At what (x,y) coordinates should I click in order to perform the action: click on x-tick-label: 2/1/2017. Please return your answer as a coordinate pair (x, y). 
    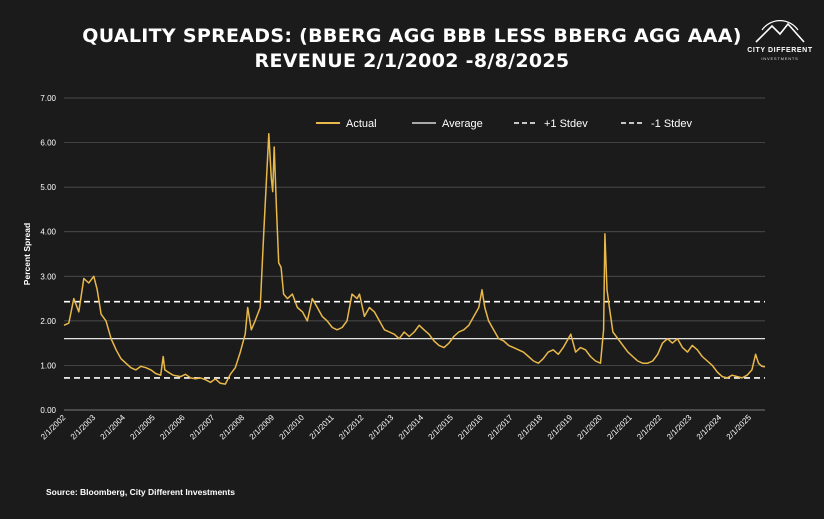
    Looking at the image, I should click on (500, 427).